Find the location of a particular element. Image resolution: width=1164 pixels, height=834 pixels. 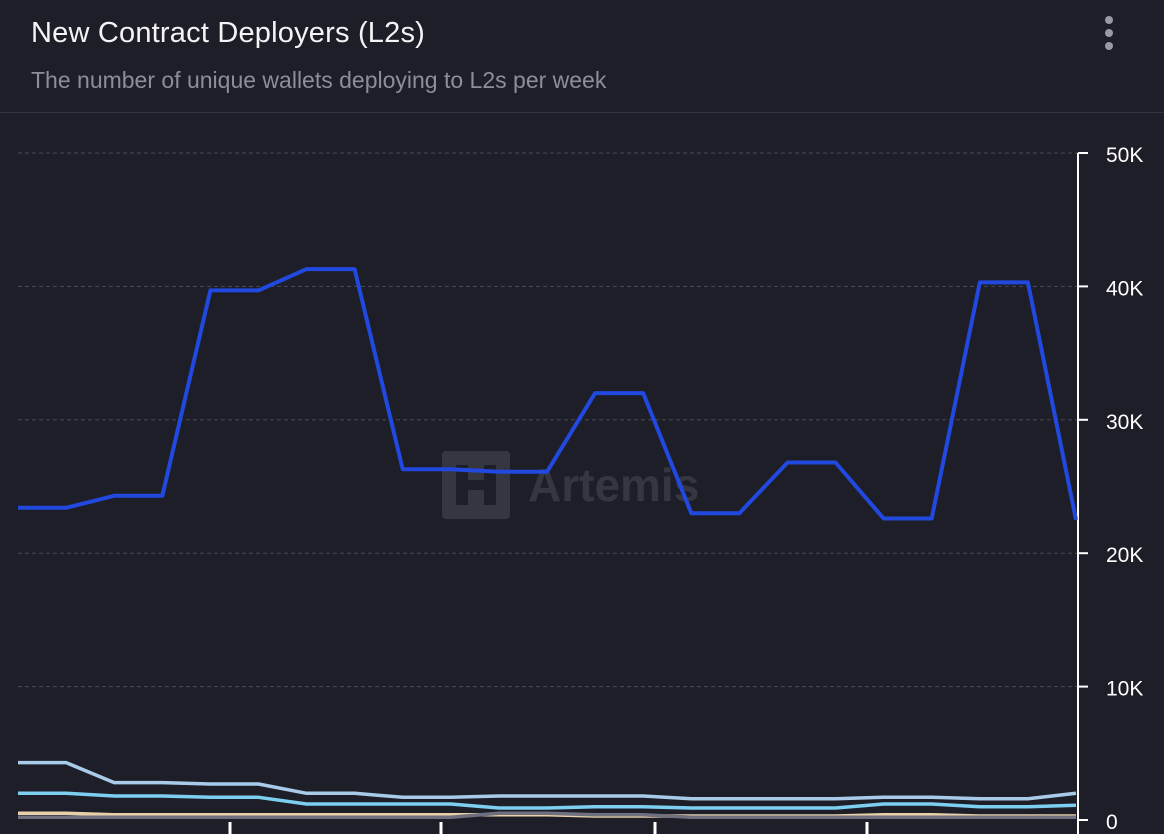

more-vertical-icon is located at coordinates (1110, 34).